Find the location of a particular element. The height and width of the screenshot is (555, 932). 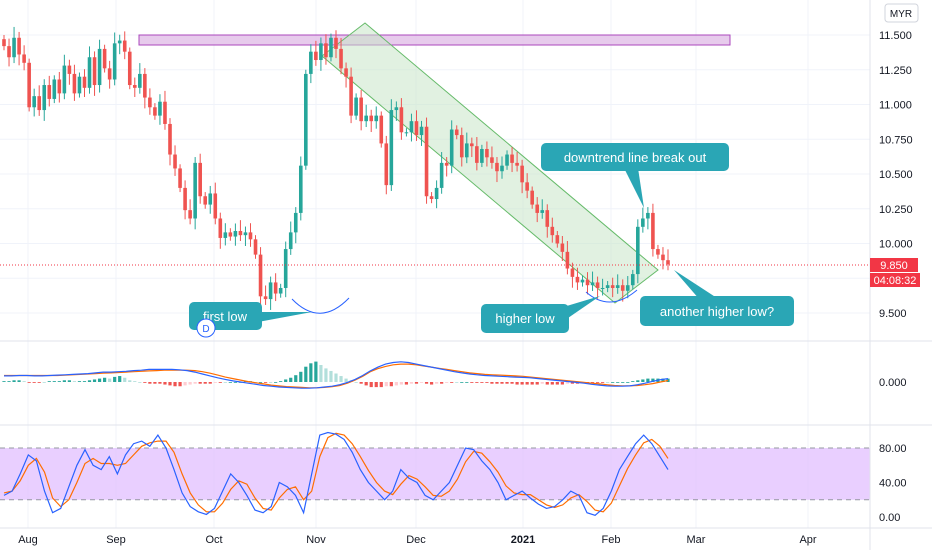

countdown-label-text: 04:08:32 is located at coordinates (895, 281).